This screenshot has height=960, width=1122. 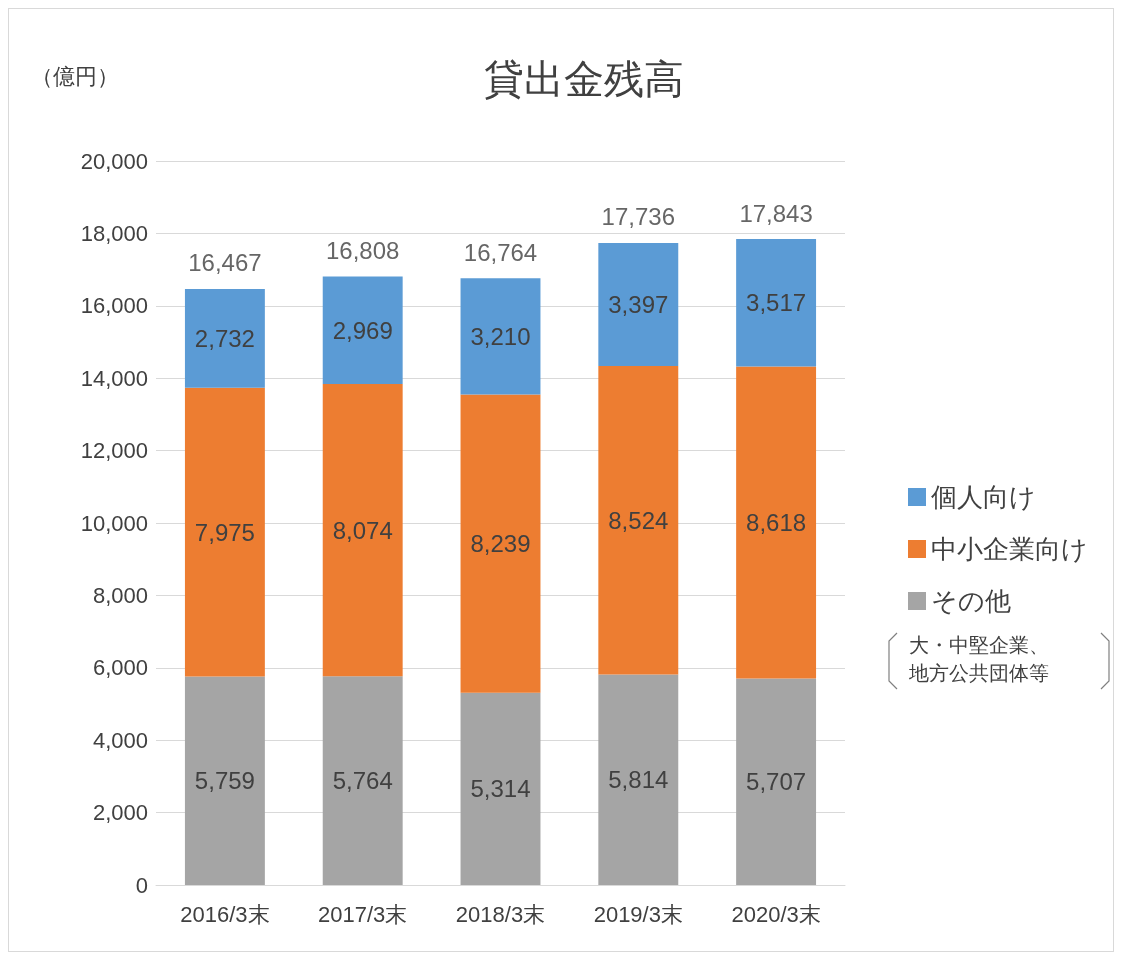 I want to click on data-label: 8,074, so click(x=362, y=530).